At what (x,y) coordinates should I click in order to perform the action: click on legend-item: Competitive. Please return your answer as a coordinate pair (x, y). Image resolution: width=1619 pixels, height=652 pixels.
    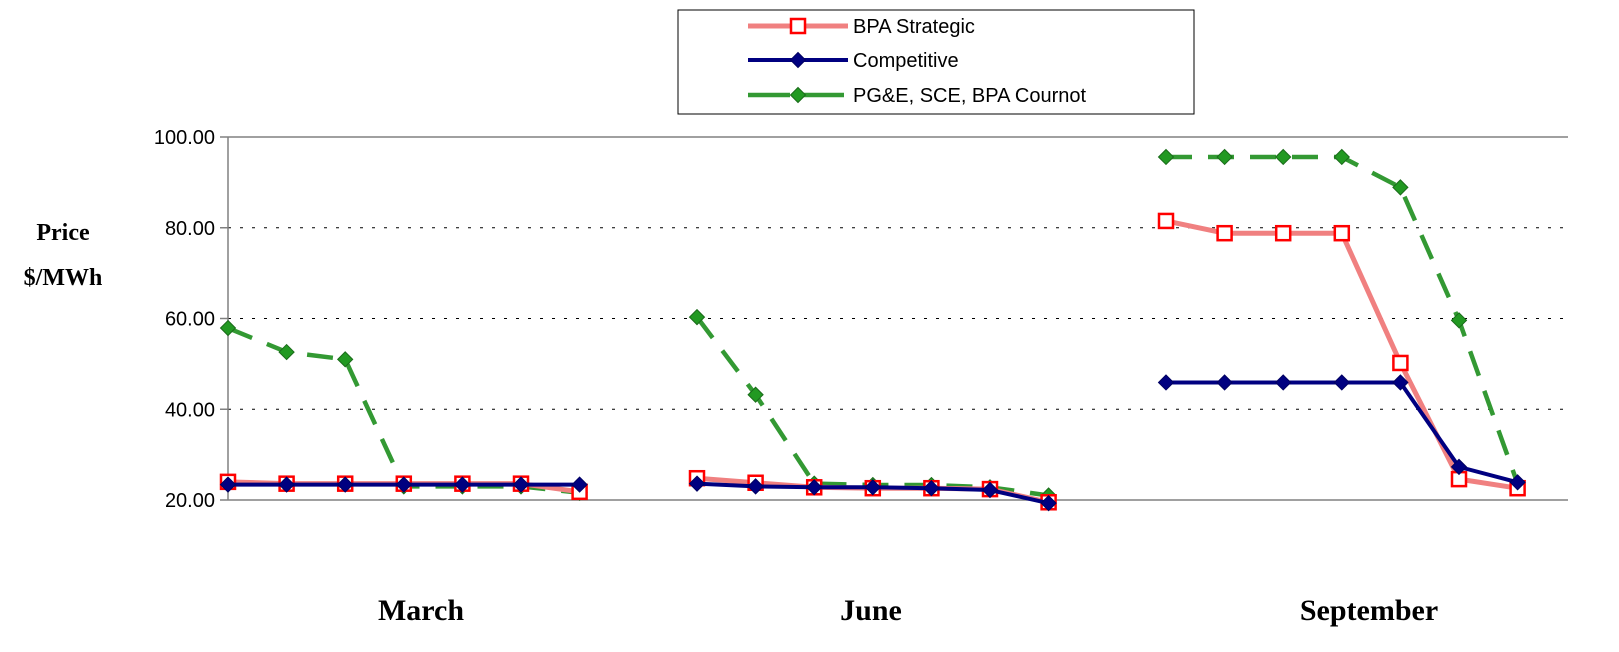
    Looking at the image, I should click on (853, 61).